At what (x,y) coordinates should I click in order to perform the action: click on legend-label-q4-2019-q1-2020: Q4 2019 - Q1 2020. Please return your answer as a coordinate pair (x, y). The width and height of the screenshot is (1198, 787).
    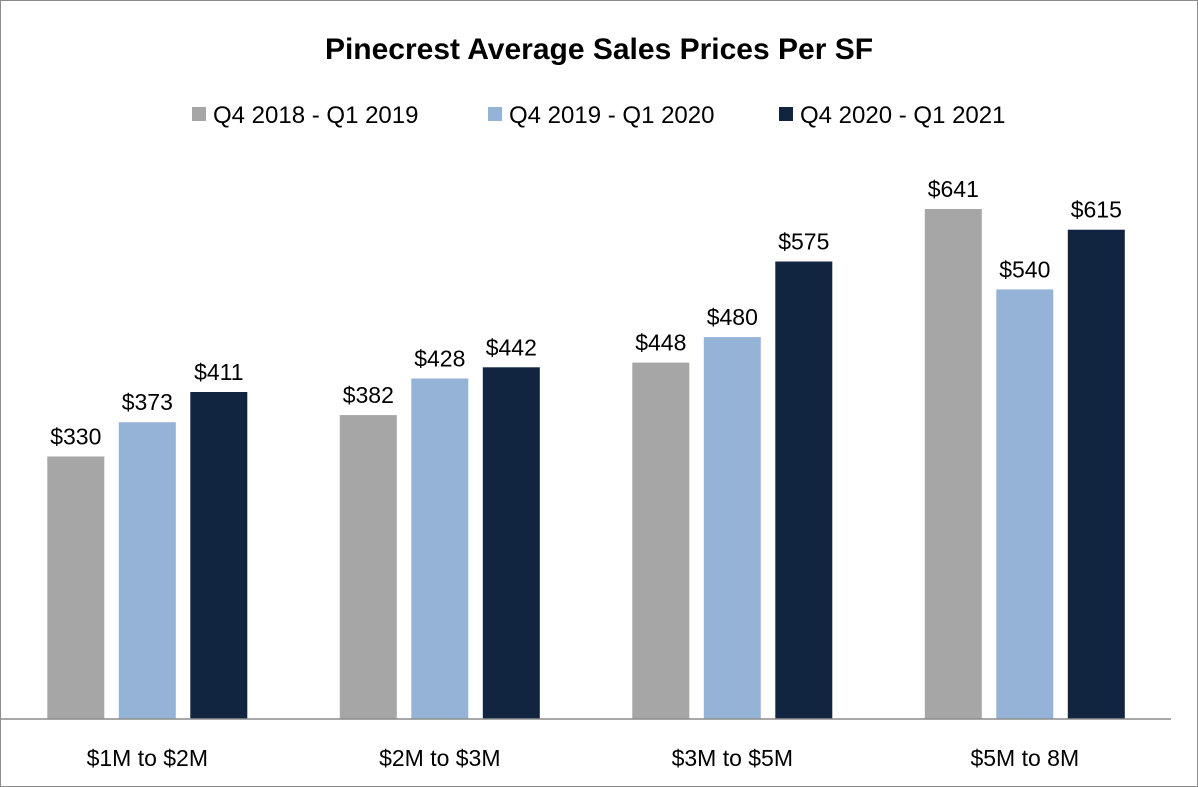
    Looking at the image, I should click on (611, 115).